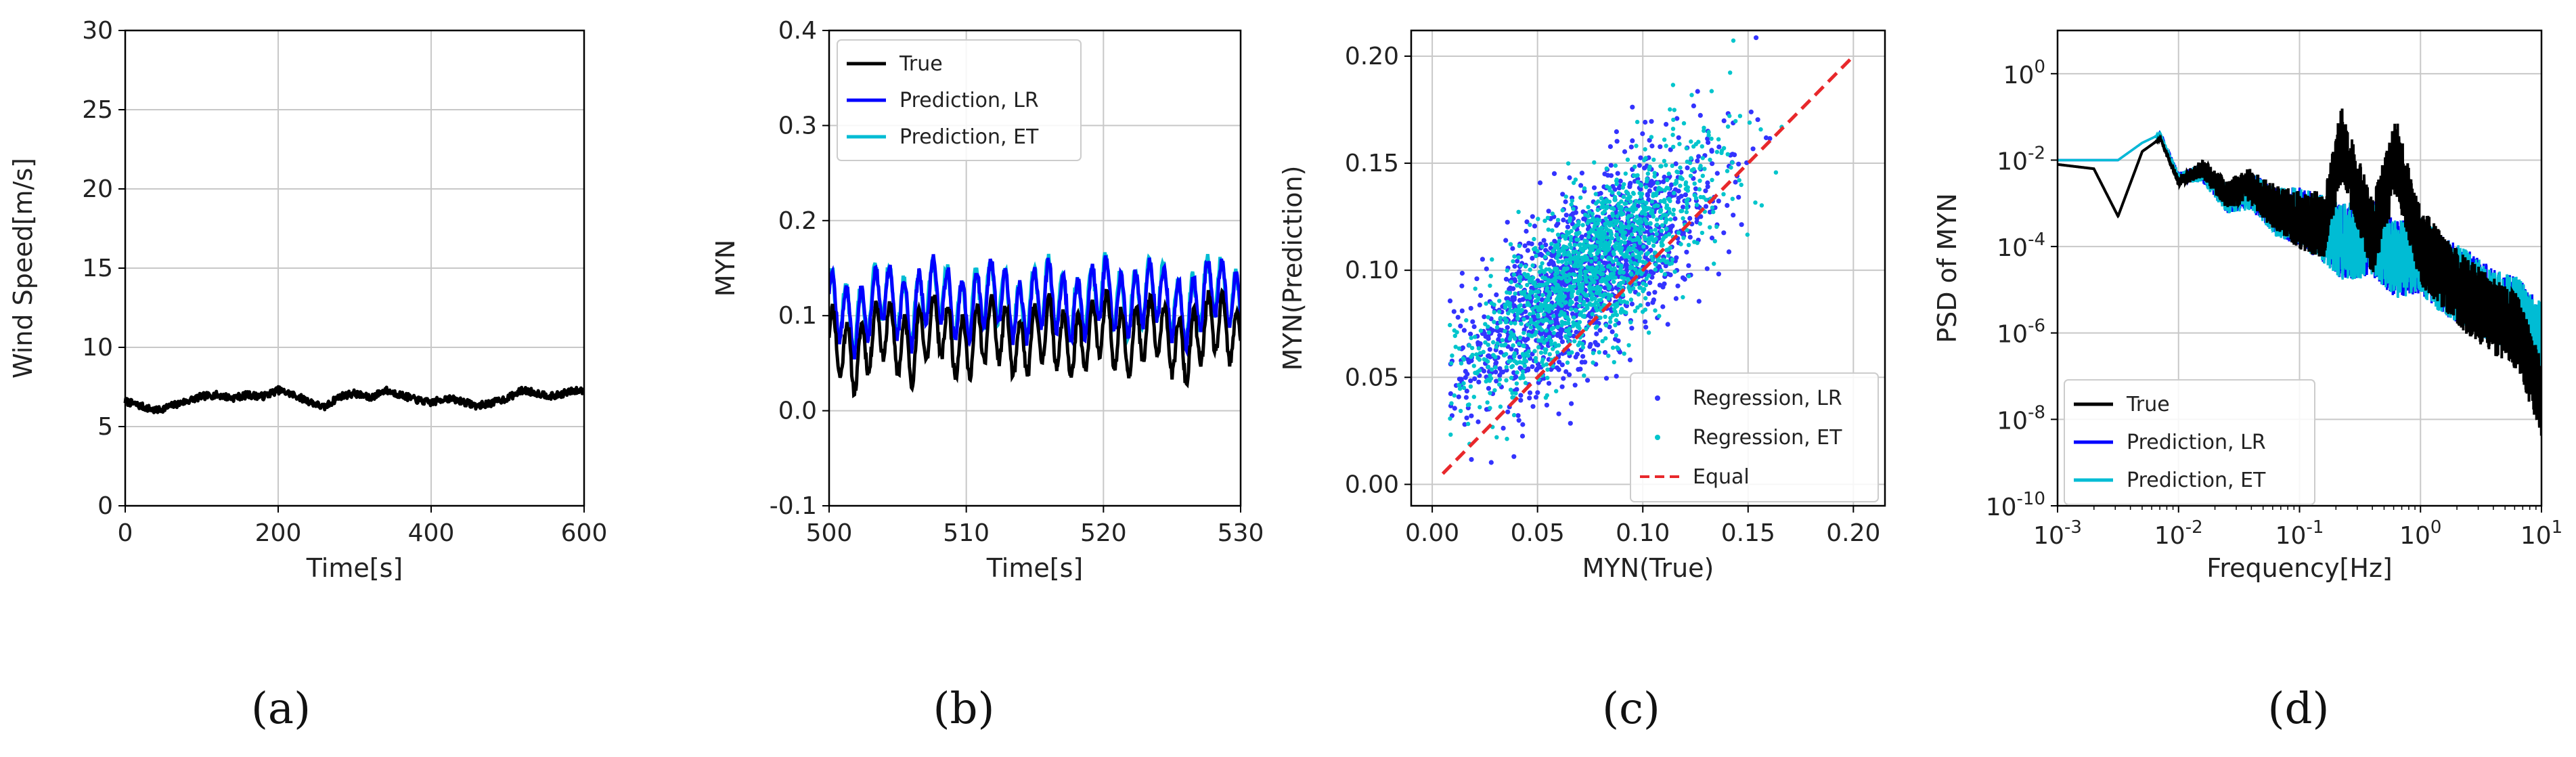 The image size is (2576, 757). I want to click on y-tick-label: 30, so click(97, 31).